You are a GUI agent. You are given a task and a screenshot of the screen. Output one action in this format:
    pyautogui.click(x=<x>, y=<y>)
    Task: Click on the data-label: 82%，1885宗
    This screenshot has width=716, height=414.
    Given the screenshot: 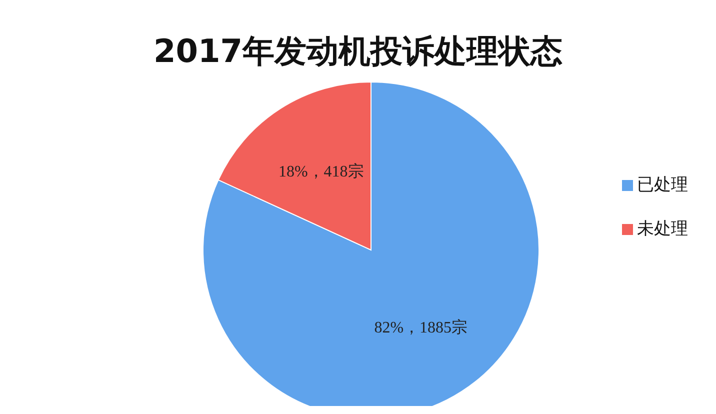 What is the action you would take?
    pyautogui.click(x=421, y=327)
    